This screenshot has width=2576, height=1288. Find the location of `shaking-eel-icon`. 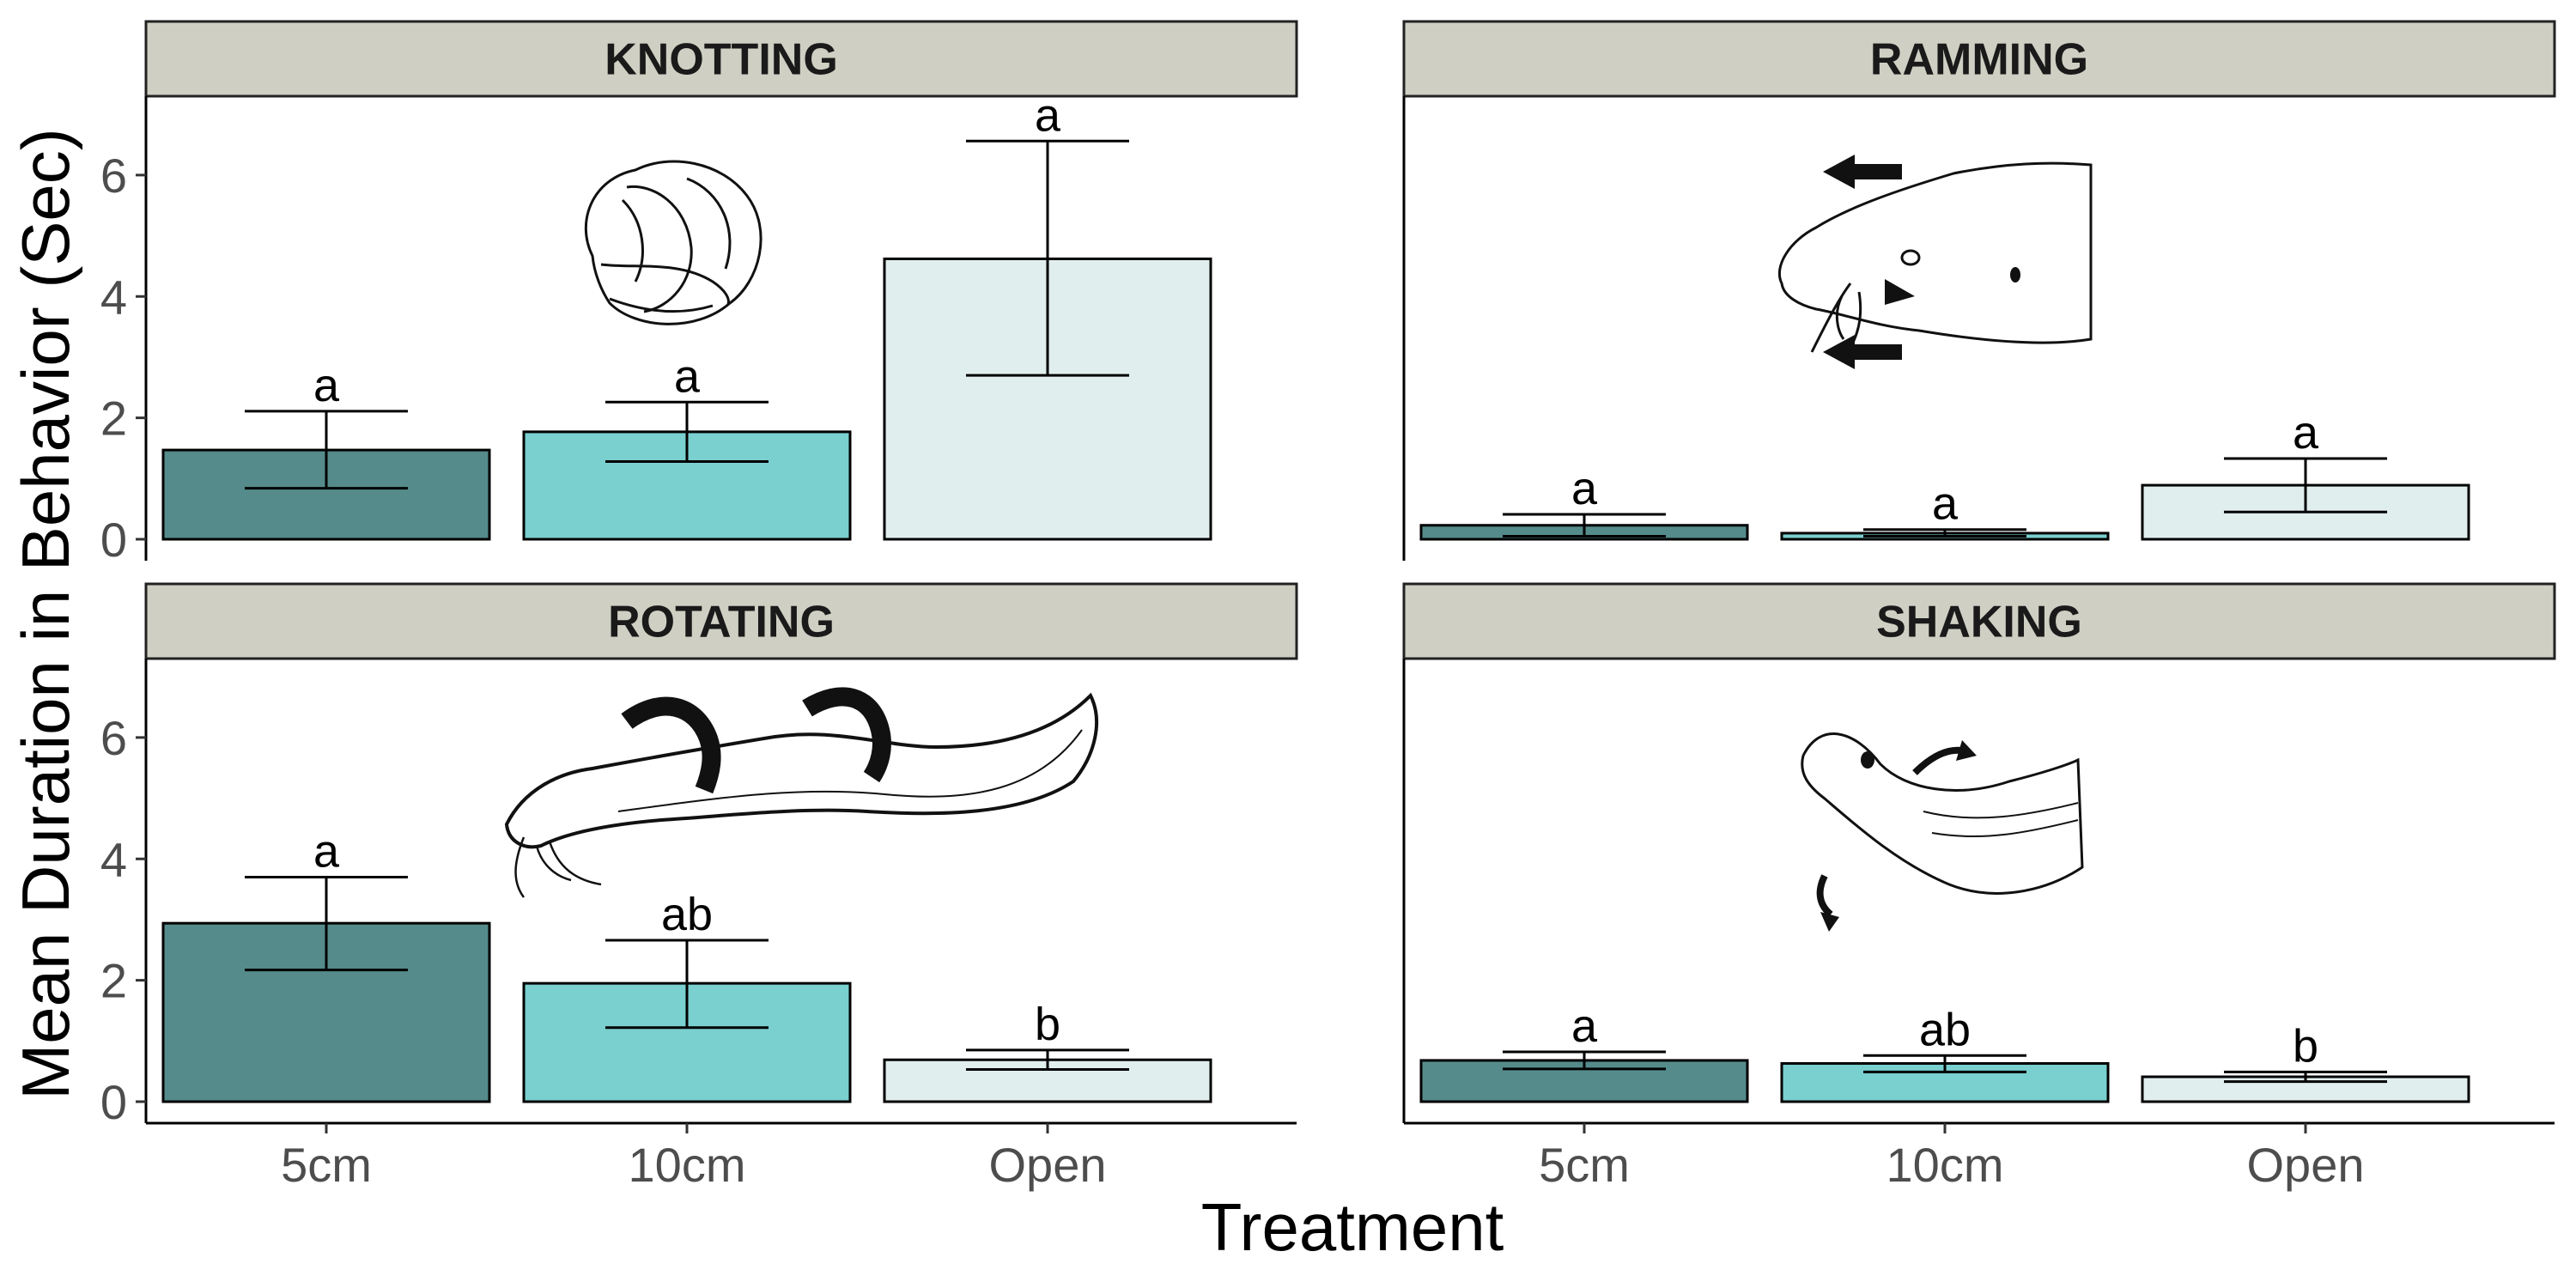

shaking-eel-icon is located at coordinates (1943, 832).